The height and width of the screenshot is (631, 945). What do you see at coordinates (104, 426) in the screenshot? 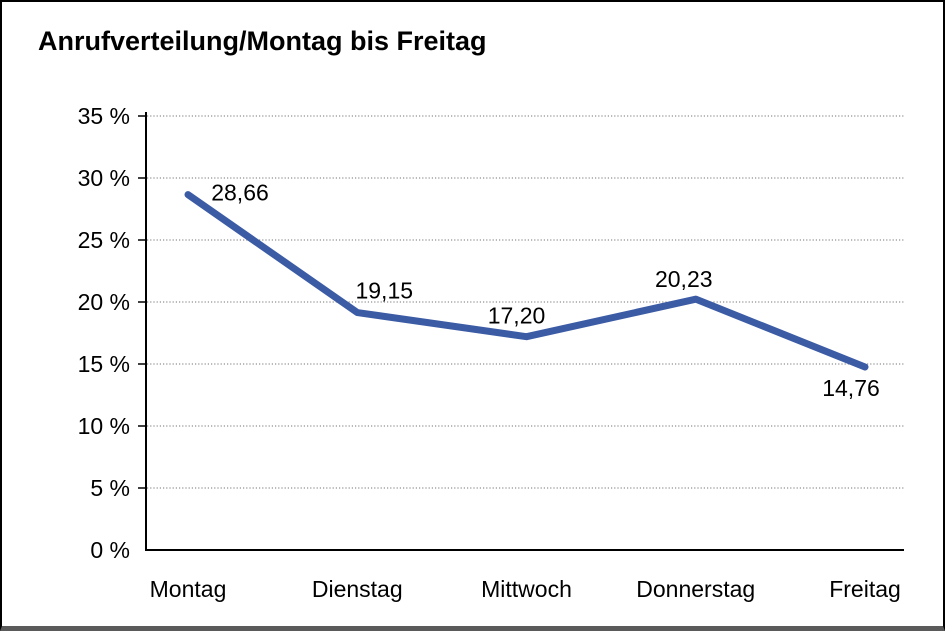
I see `y-axis-tick-label: 10 %` at bounding box center [104, 426].